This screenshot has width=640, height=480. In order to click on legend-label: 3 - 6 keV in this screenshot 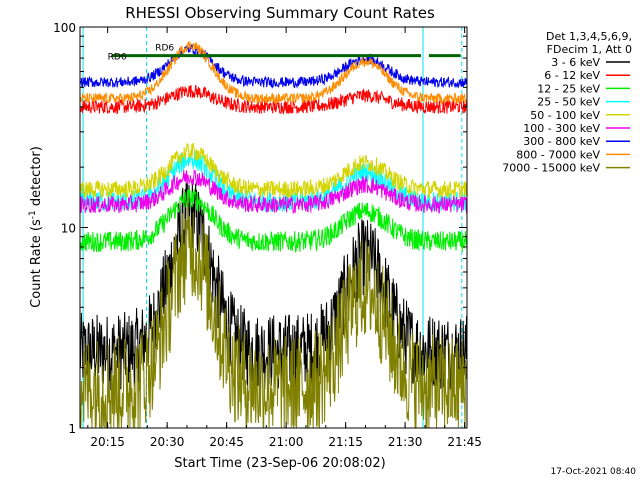, I will do `click(575, 62)`.